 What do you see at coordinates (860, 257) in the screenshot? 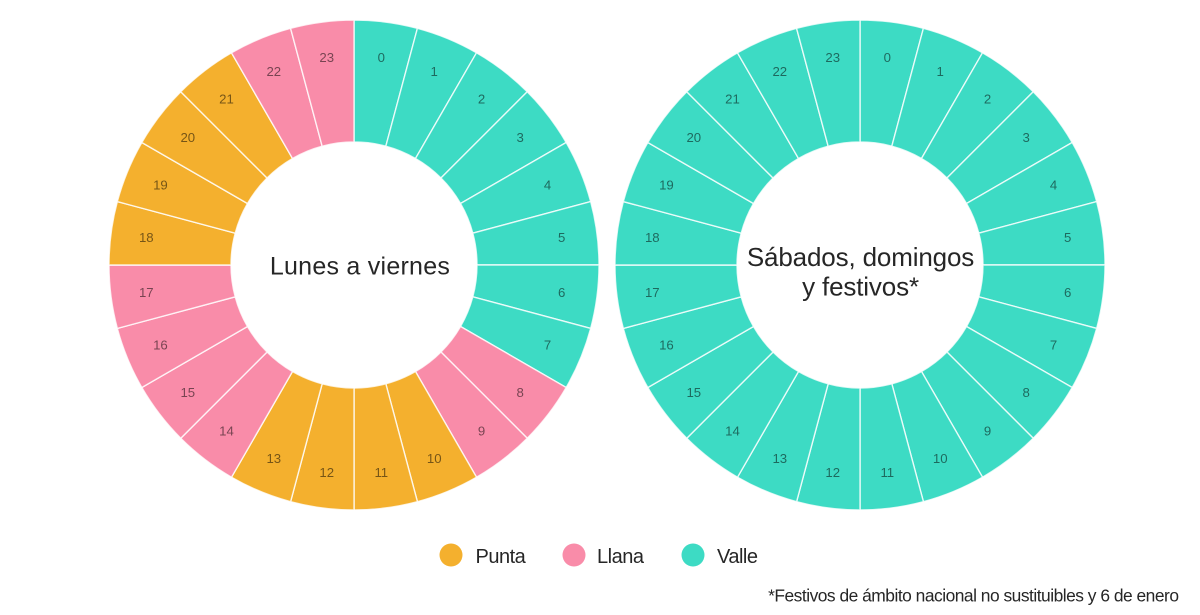
I see `svg-text: Sábados, domingos` at bounding box center [860, 257].